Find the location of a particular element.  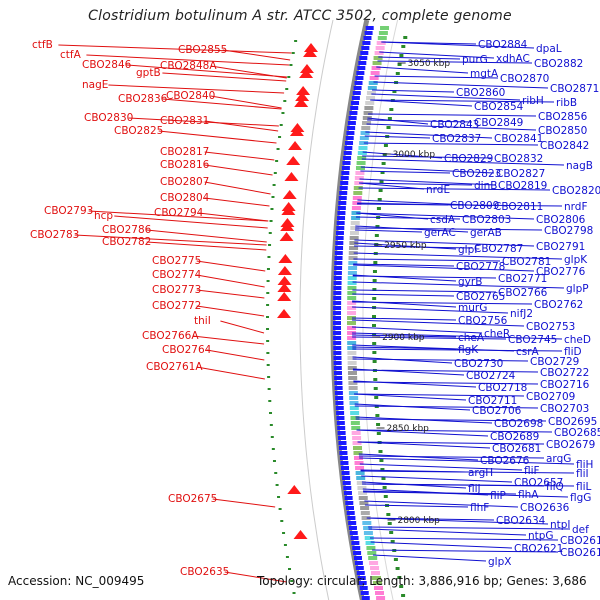

right-gene-label: def is located at coordinates (580, 530).